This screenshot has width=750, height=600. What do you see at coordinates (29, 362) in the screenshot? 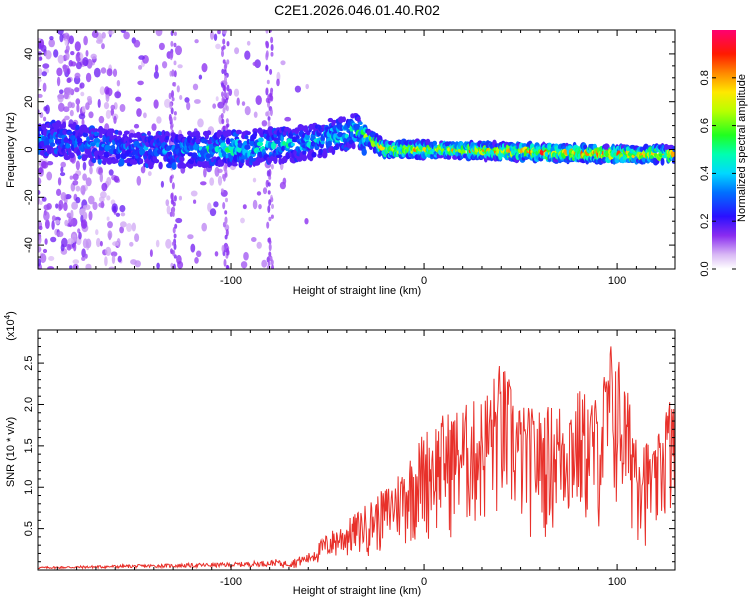
I see `snr-y-tick-label: 2.5` at bounding box center [29, 362].